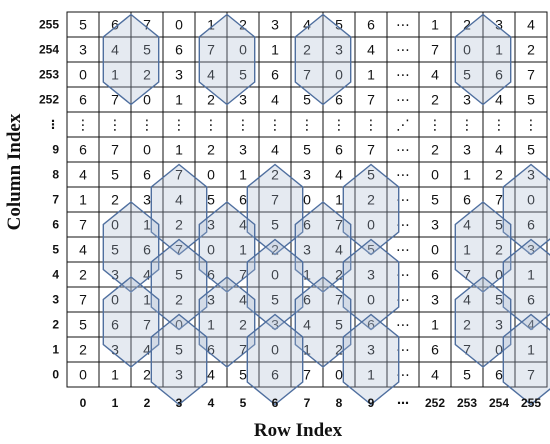 This screenshot has height=444, width=550. What do you see at coordinates (55, 200) in the screenshot?
I see `y-tick-label: 7` at bounding box center [55, 200].